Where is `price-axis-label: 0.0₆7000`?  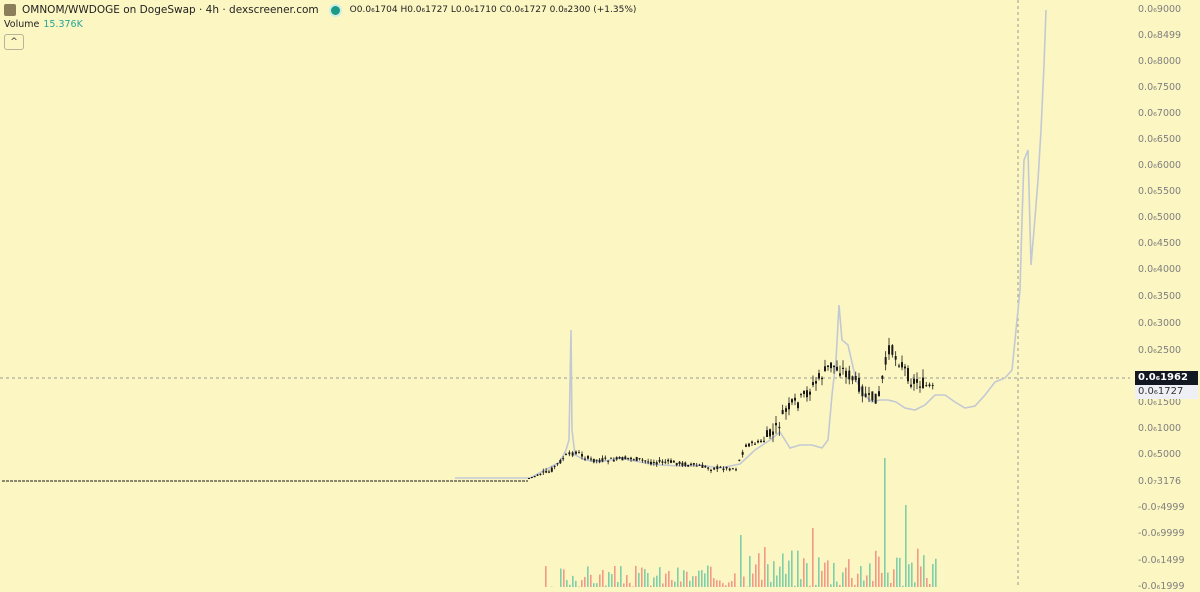 price-axis-label: 0.0₆7000 is located at coordinates (1169, 113).